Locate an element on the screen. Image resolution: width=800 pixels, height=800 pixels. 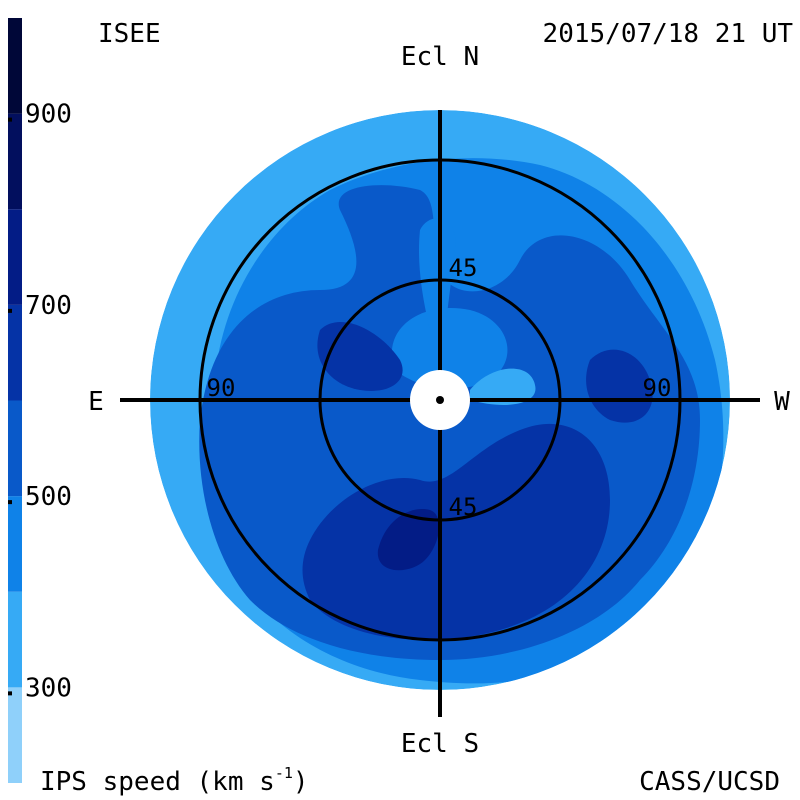
axis-label-north: Ecl N is located at coordinates (440, 57).